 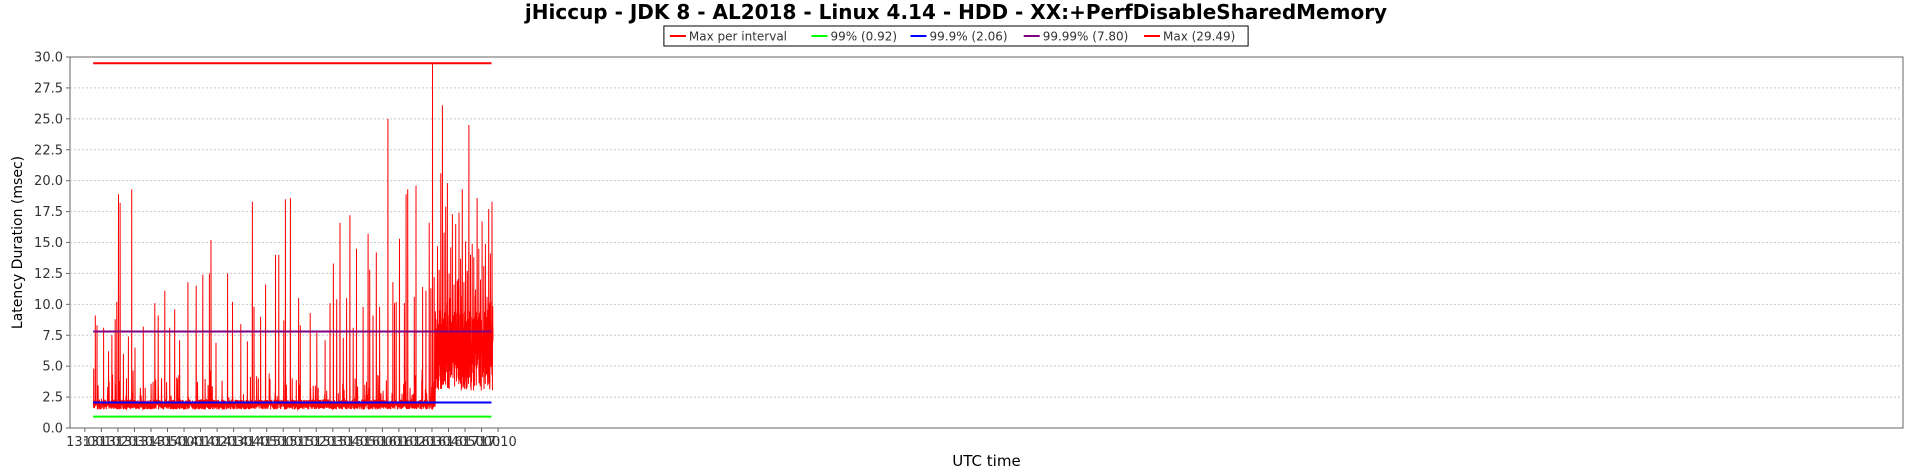 What do you see at coordinates (464, 442) in the screenshot?
I see `x-tick-label: 16:50` at bounding box center [464, 442].